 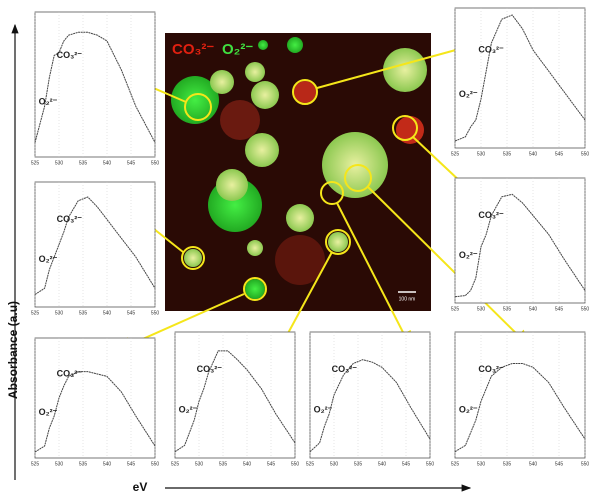 What do you see at coordinates (140, 487) in the screenshot?
I see `x-axis-label: eV` at bounding box center [140, 487].